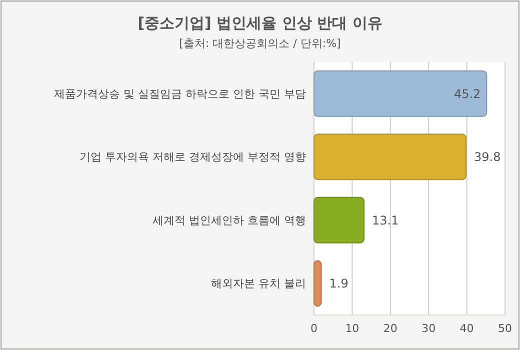 This screenshot has width=520, height=350. What do you see at coordinates (467, 328) in the screenshot?
I see `x-tick-label: 40` at bounding box center [467, 328].